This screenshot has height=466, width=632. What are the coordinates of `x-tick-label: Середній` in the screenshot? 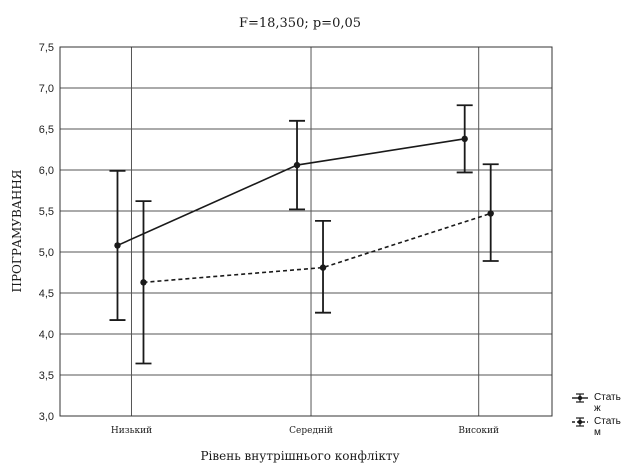 It's located at (311, 431).